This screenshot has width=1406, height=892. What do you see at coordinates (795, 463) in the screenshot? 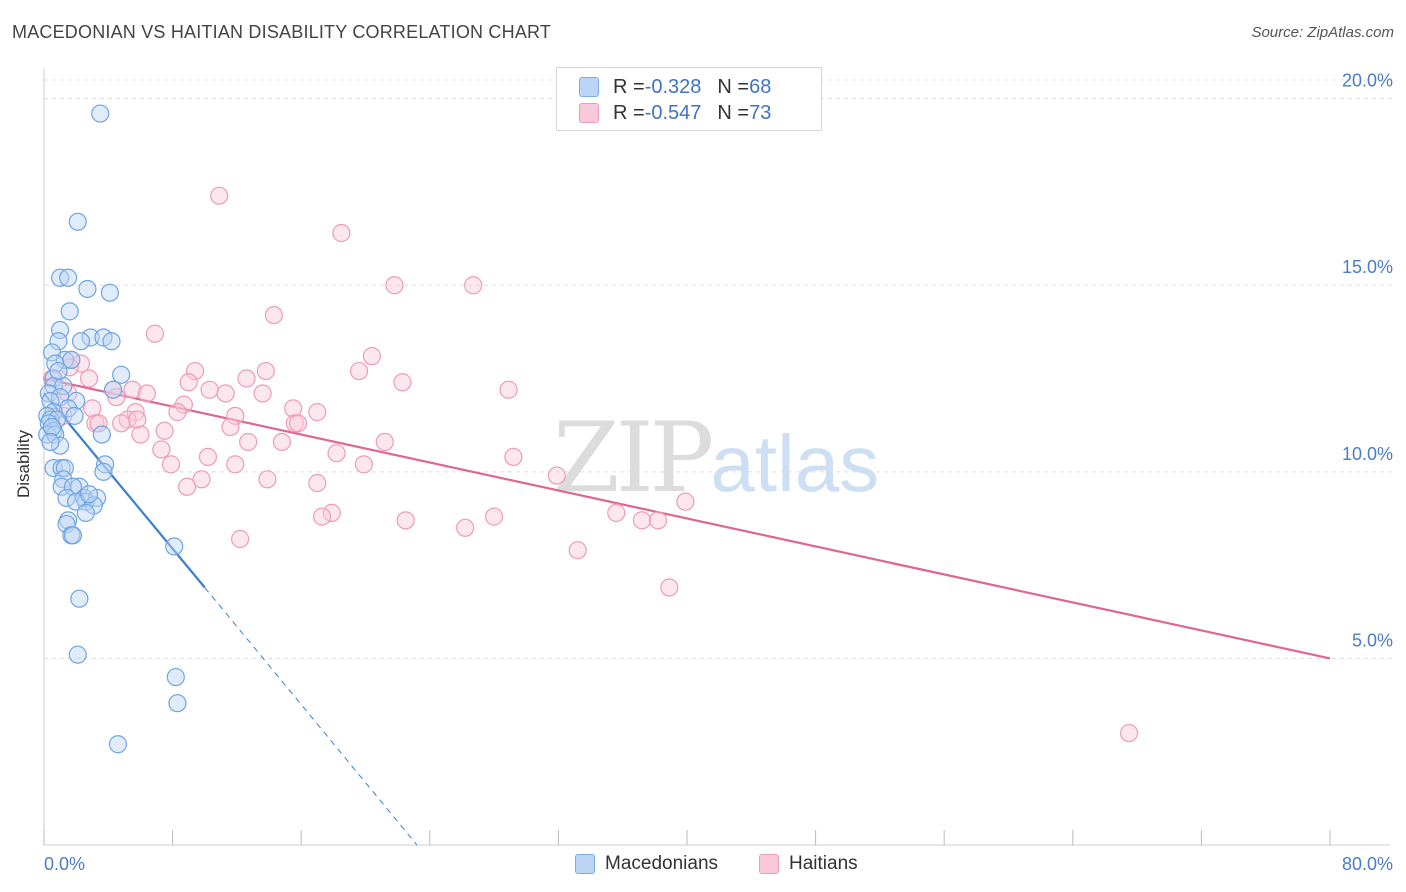
I see `watermark-atlas: atlas` at bounding box center [795, 463].